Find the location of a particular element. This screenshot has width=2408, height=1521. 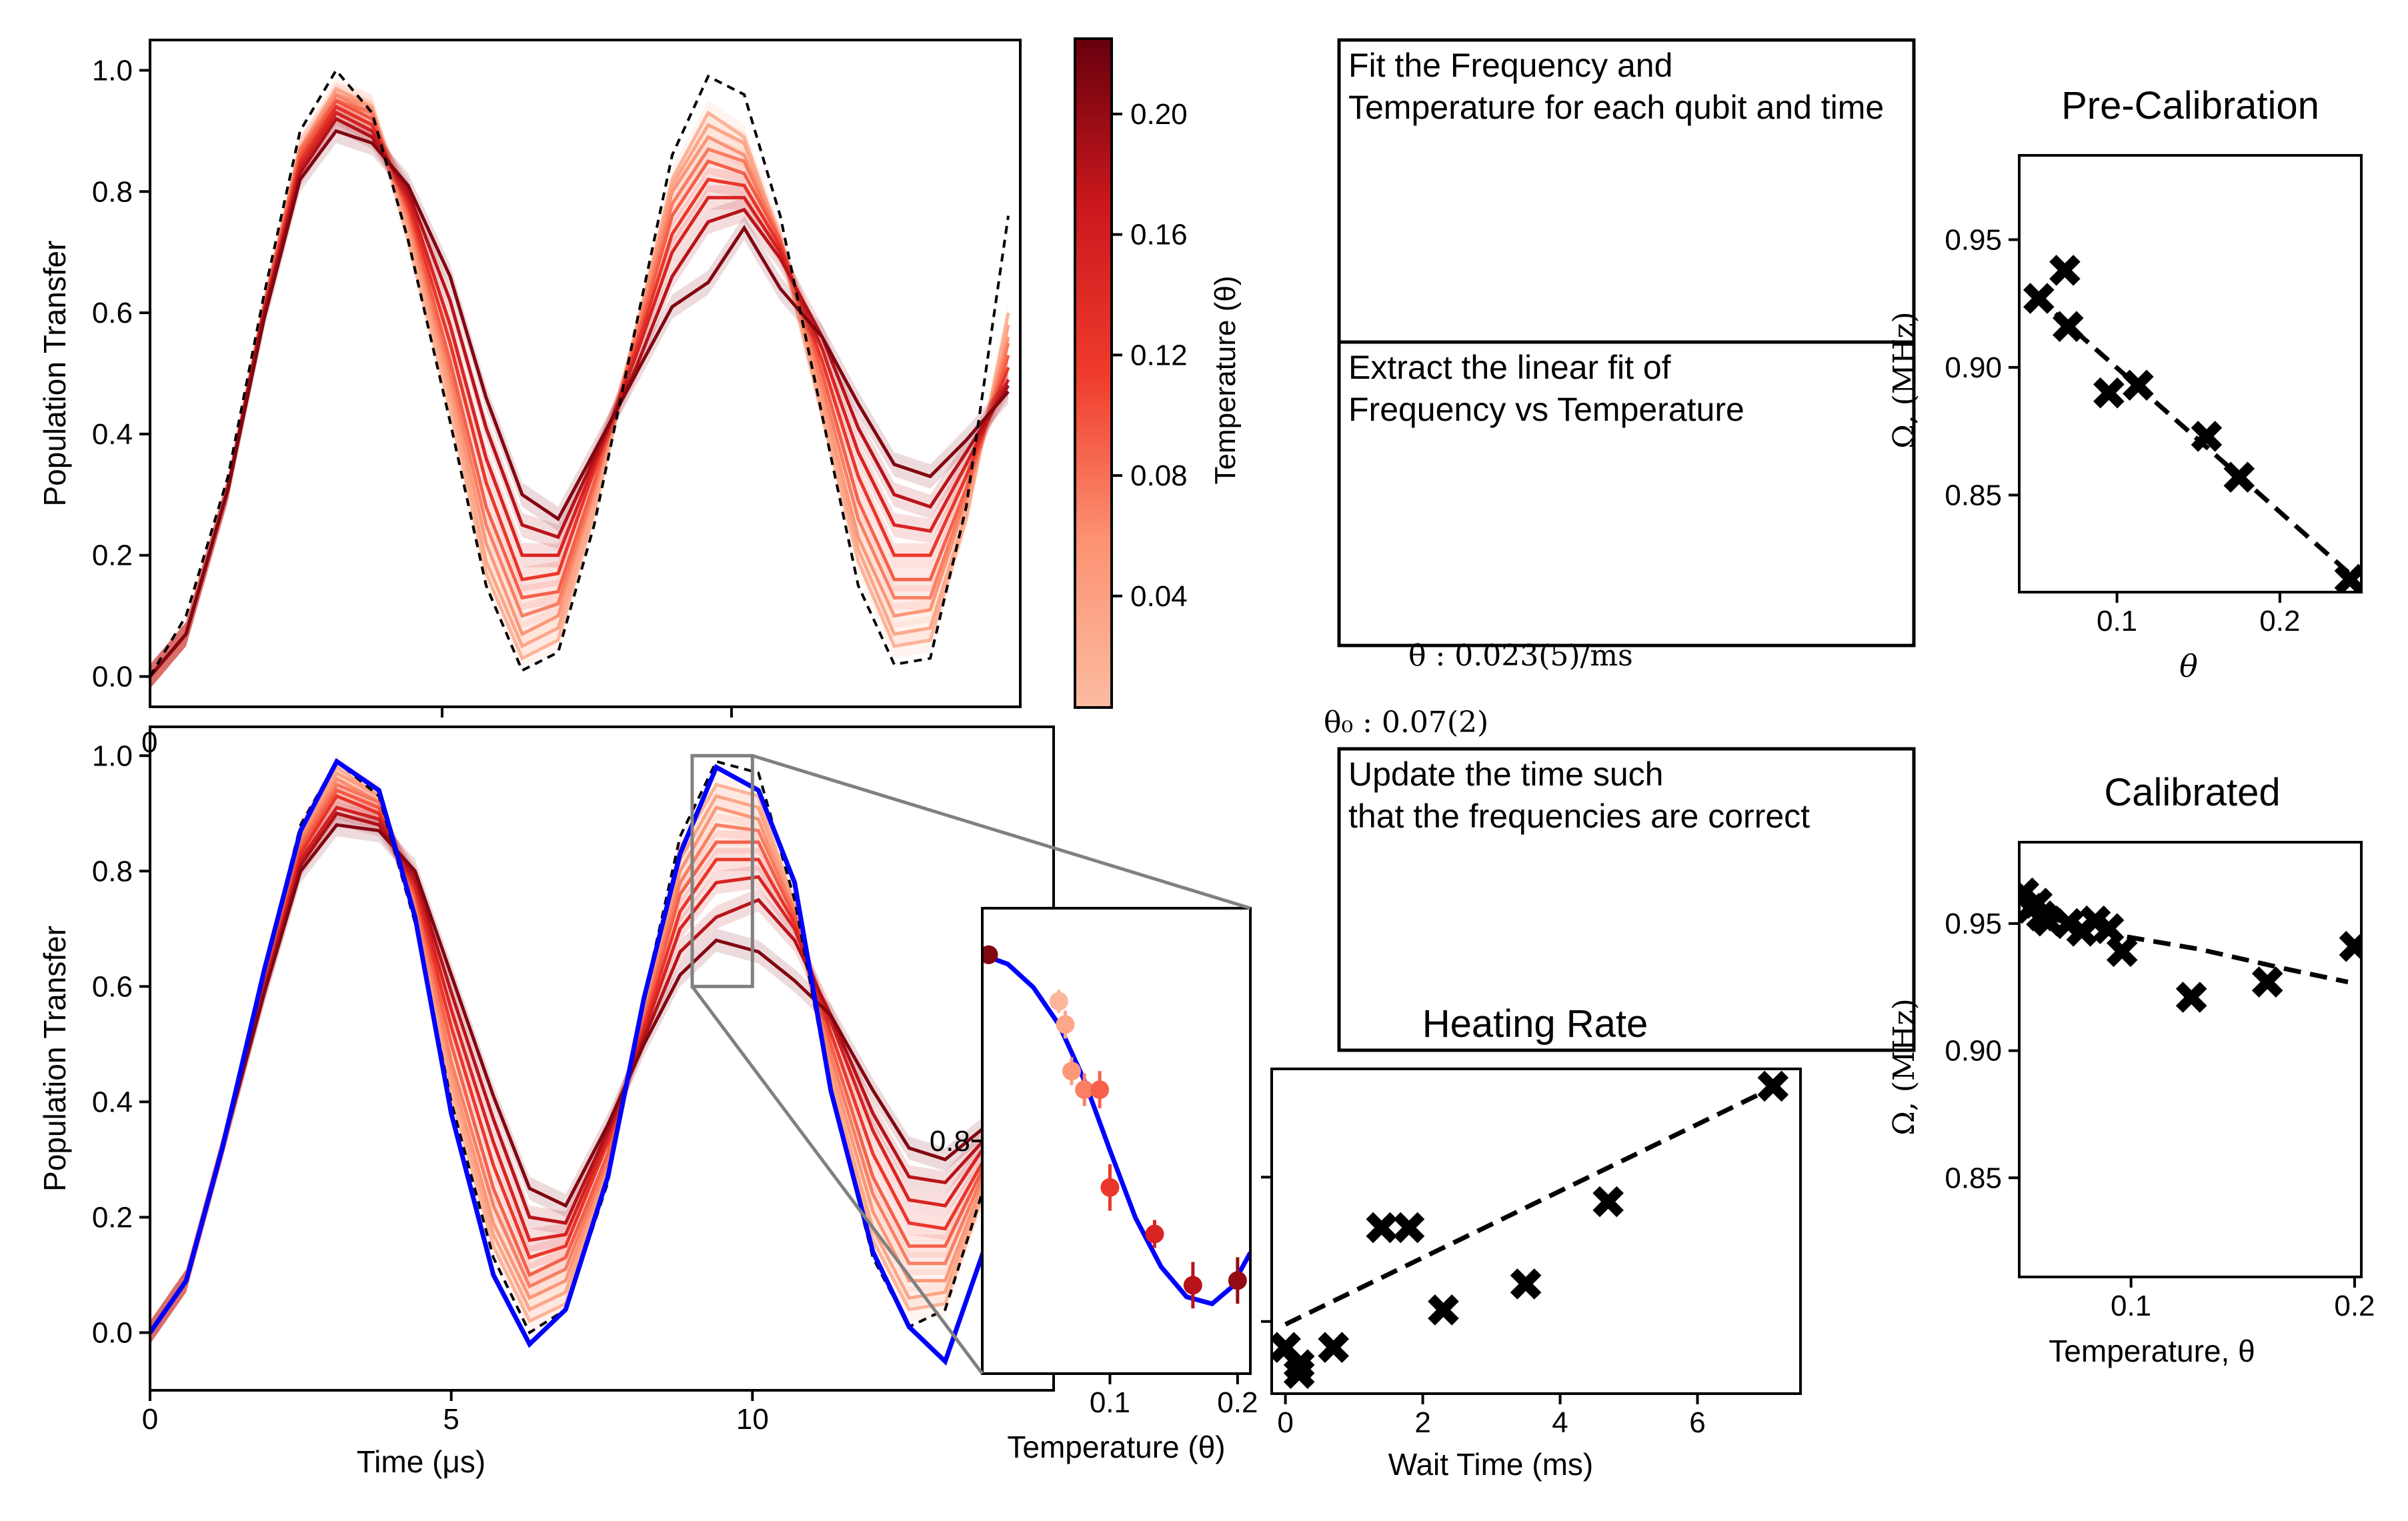

colorbar-bar is located at coordinates (1093, 373).